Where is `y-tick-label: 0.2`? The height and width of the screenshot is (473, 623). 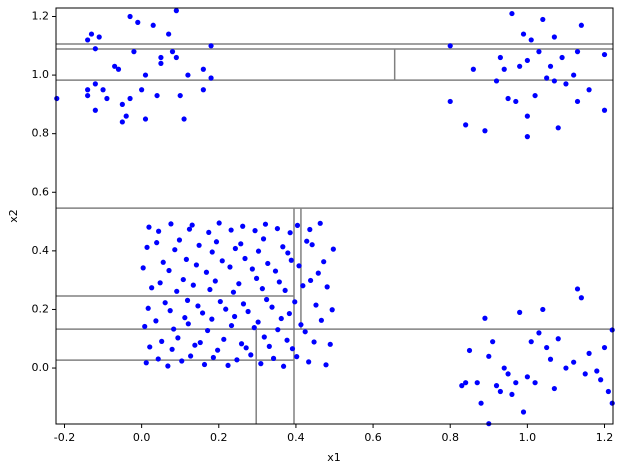
y-tick-label: 0.2 is located at coordinates (41, 308).